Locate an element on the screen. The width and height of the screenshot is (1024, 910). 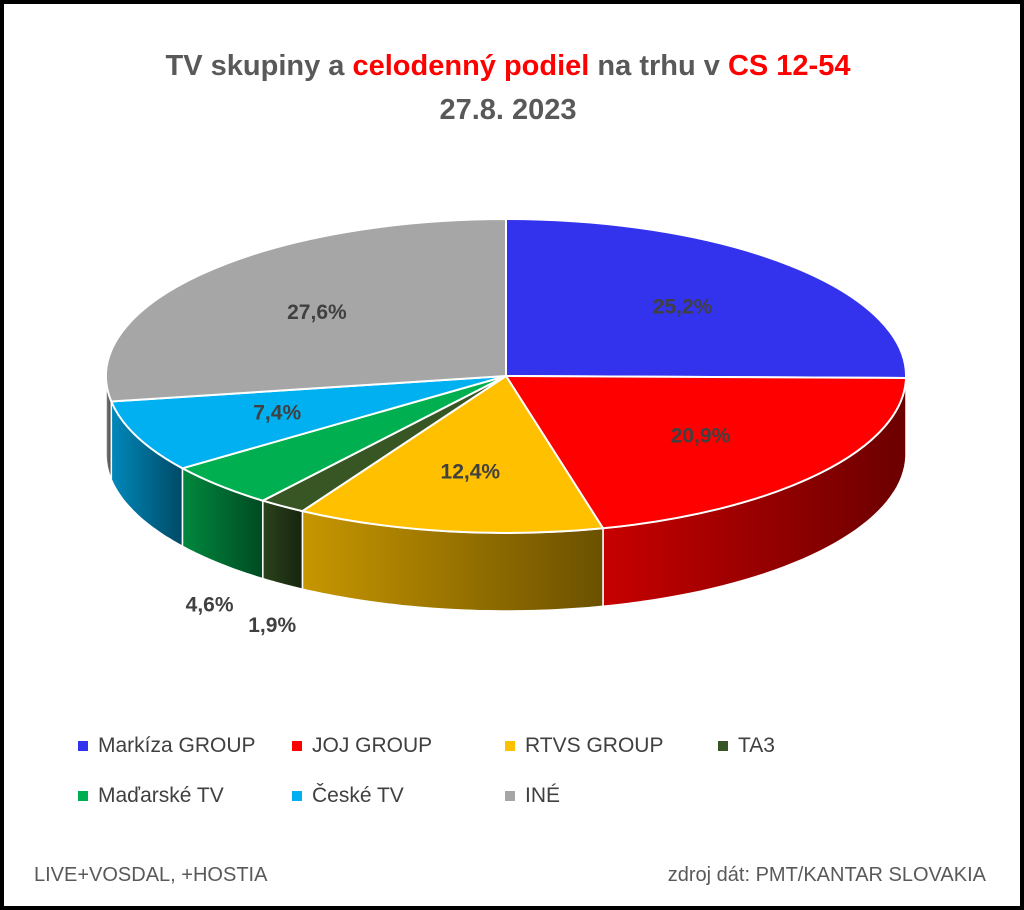
data-label-joj-group: 20,9% is located at coordinates (701, 435).